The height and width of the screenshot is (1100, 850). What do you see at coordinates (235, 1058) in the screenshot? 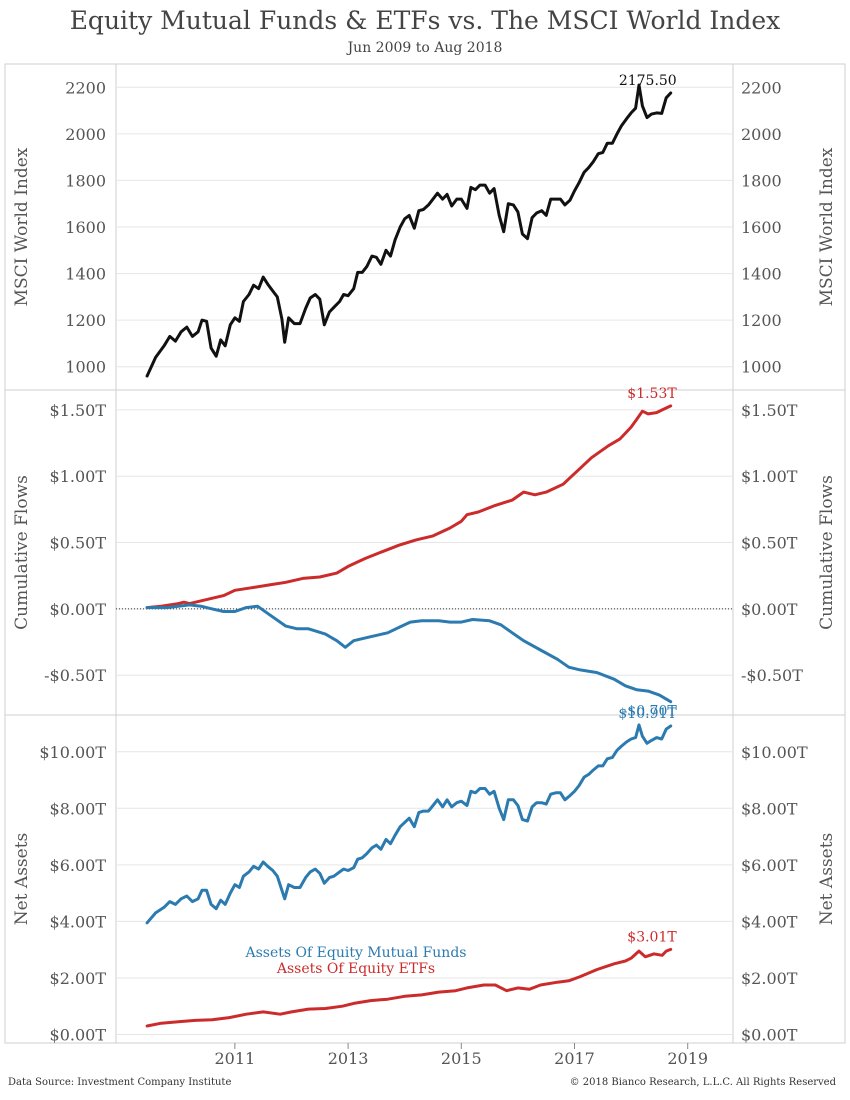
I see `x-tick-label: 2011` at bounding box center [235, 1058].